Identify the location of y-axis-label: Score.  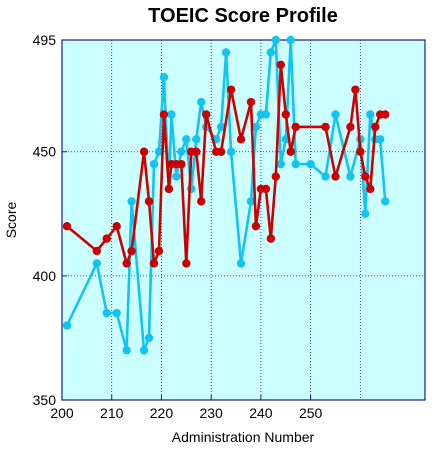
(11, 220).